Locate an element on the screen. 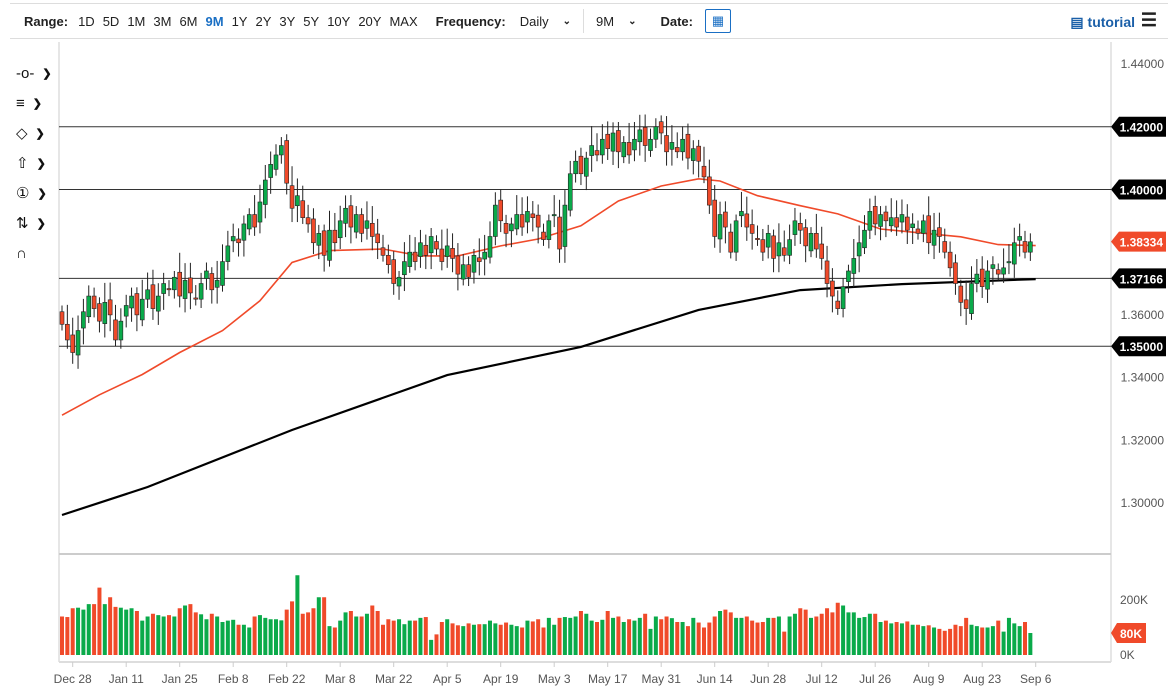 This screenshot has height=698, width=1171. range-1d: 1D is located at coordinates (86, 21).